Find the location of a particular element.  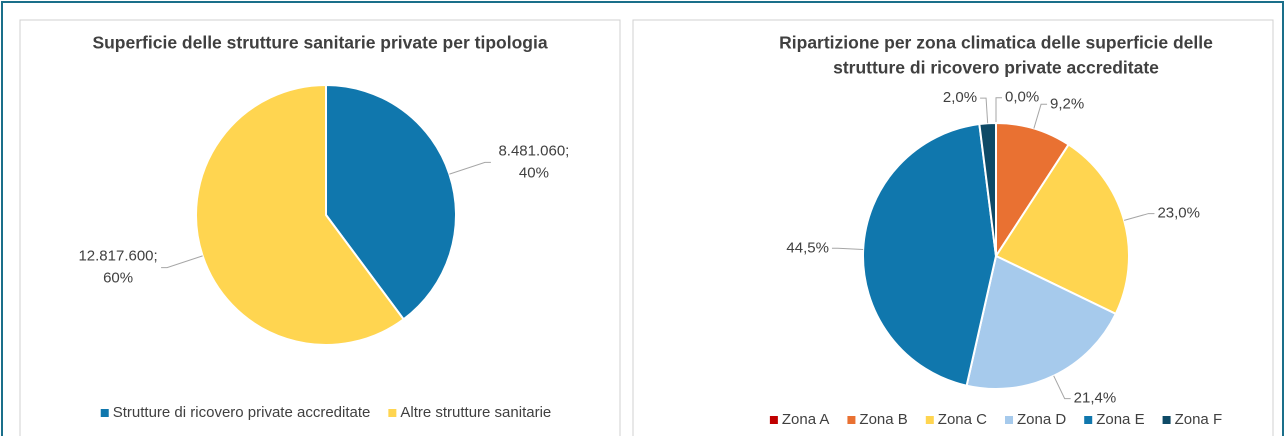

data-label: 40% is located at coordinates (534, 172).